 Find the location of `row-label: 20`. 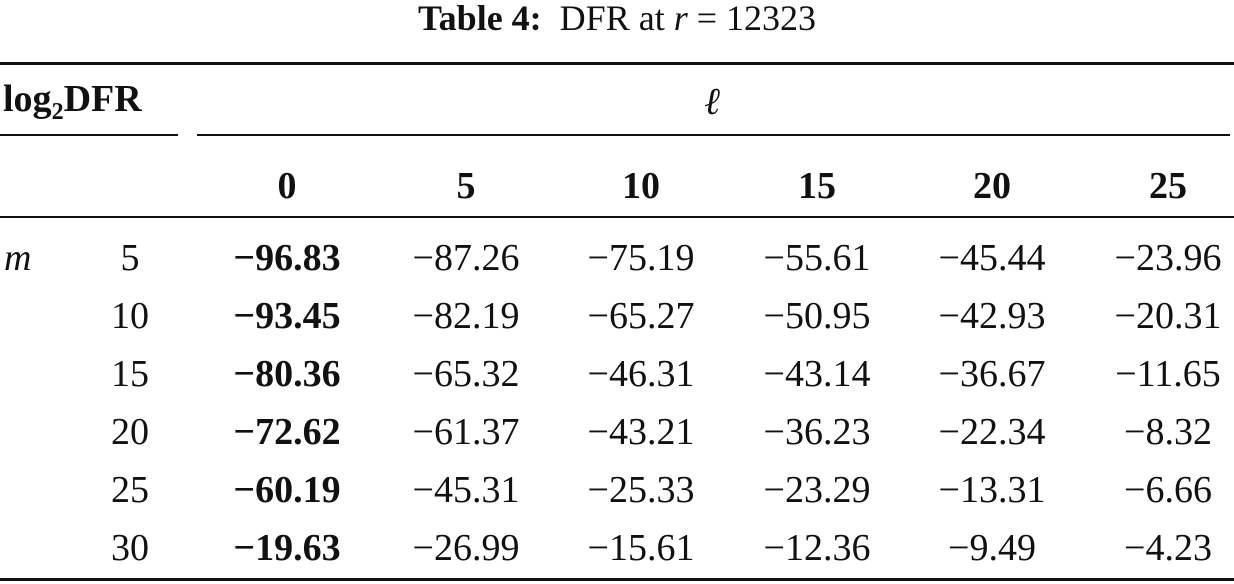

row-label: 20 is located at coordinates (130, 432).